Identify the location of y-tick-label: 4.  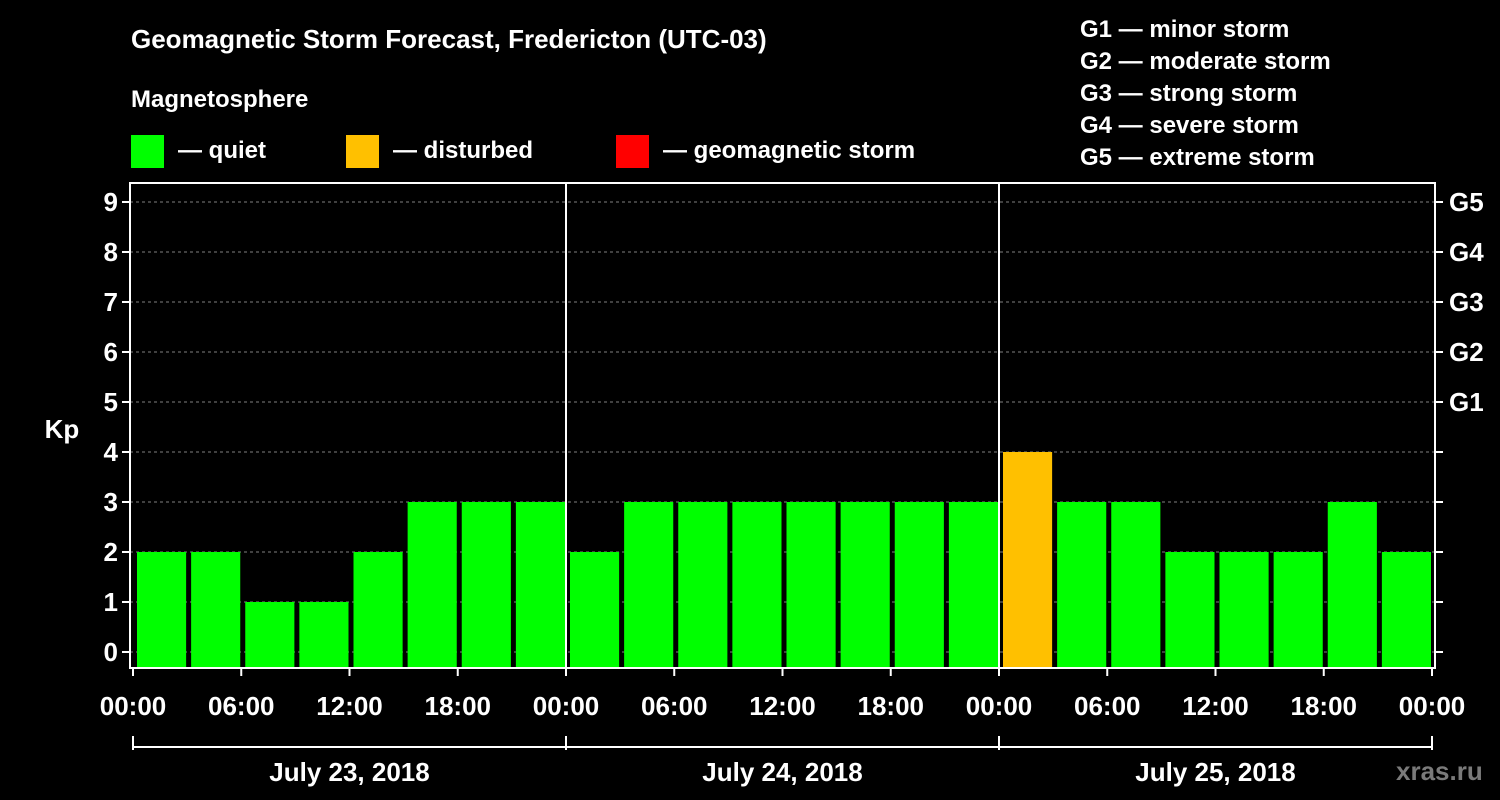
(111, 452).